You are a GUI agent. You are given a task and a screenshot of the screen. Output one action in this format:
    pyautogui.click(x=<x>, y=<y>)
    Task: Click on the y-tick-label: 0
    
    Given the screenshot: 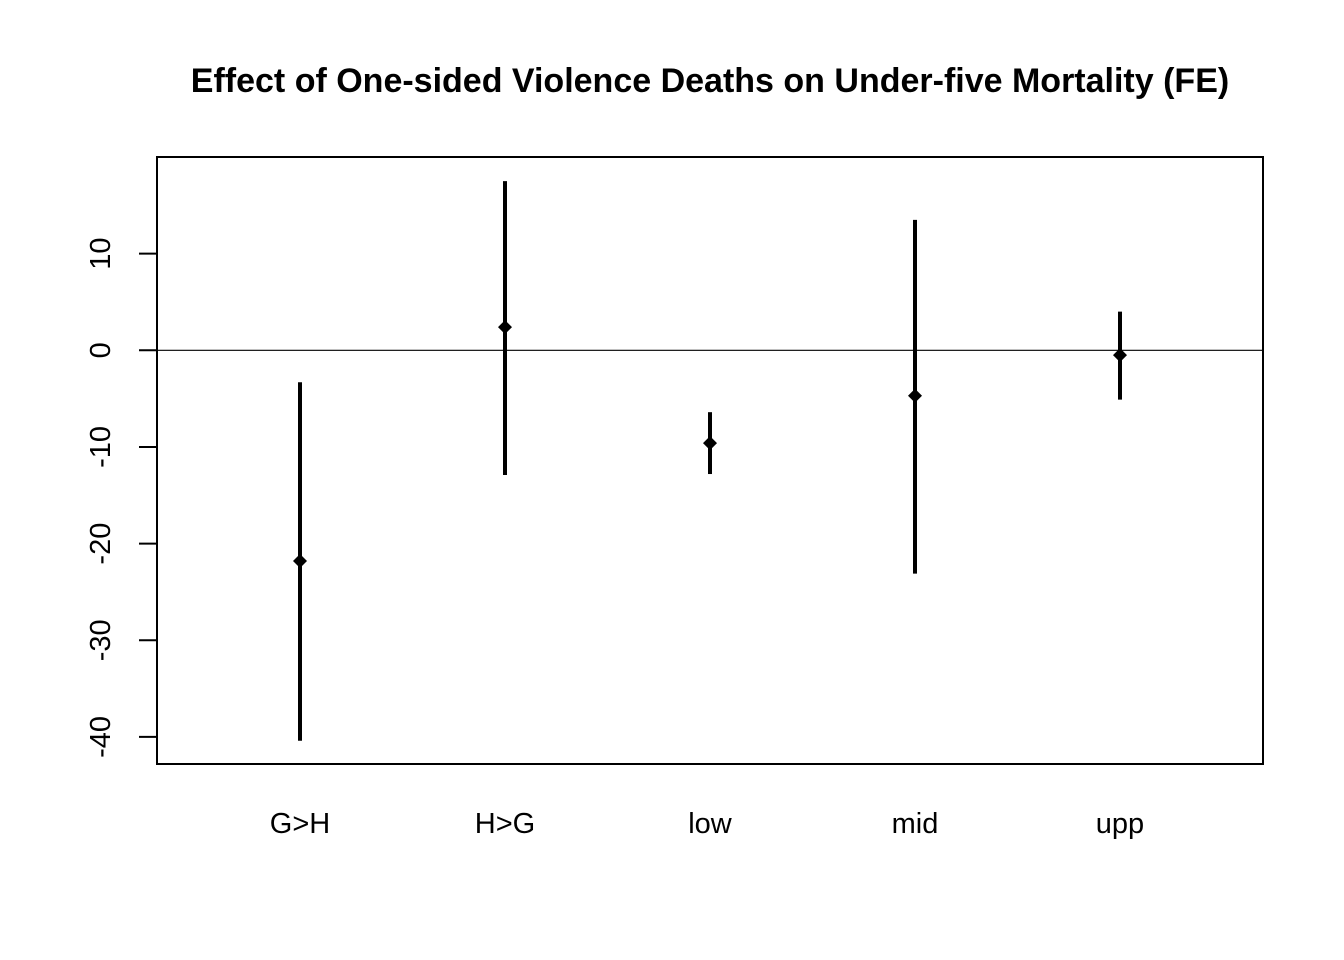 What is the action you would take?
    pyautogui.click(x=101, y=350)
    